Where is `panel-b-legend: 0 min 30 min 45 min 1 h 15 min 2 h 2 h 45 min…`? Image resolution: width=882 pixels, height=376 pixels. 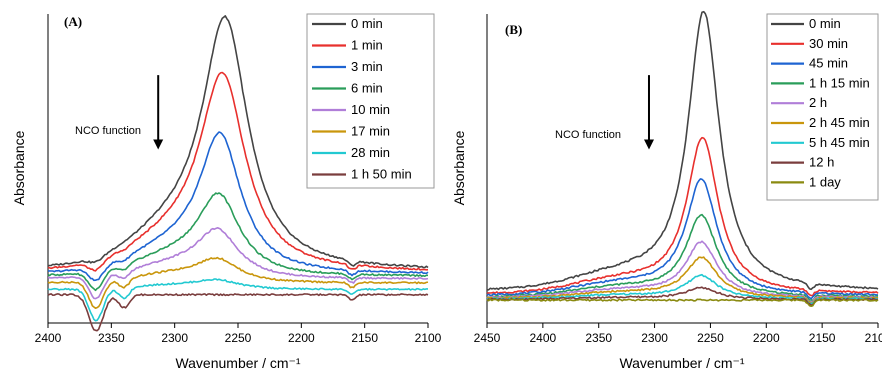
panel-b-legend: 0 min 30 min 45 min 1 h 15 min 2 h 2 h 45 min… is located at coordinates (820, 102).